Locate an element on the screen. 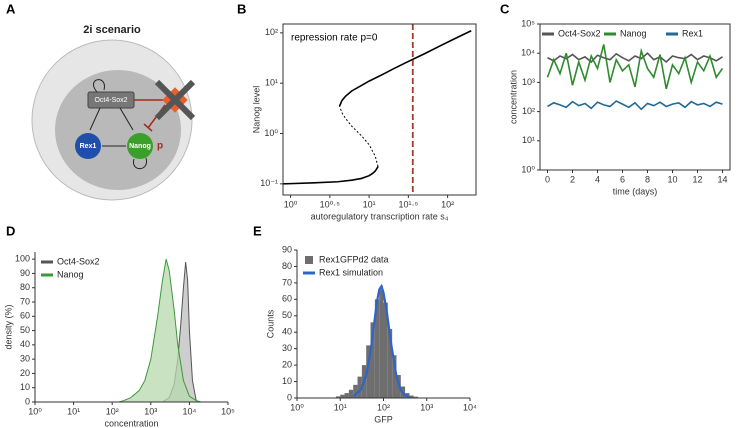 This screenshot has width=739, height=428. y-tick-label: 10⁵ is located at coordinates (528, 23).